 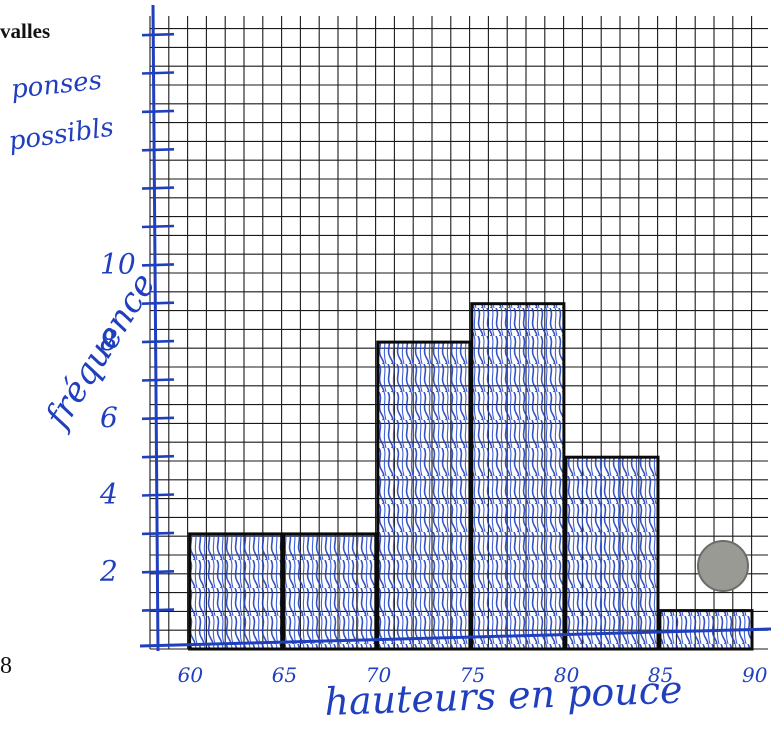 I want to click on x-tick-label-85: 85, so click(x=660, y=675).